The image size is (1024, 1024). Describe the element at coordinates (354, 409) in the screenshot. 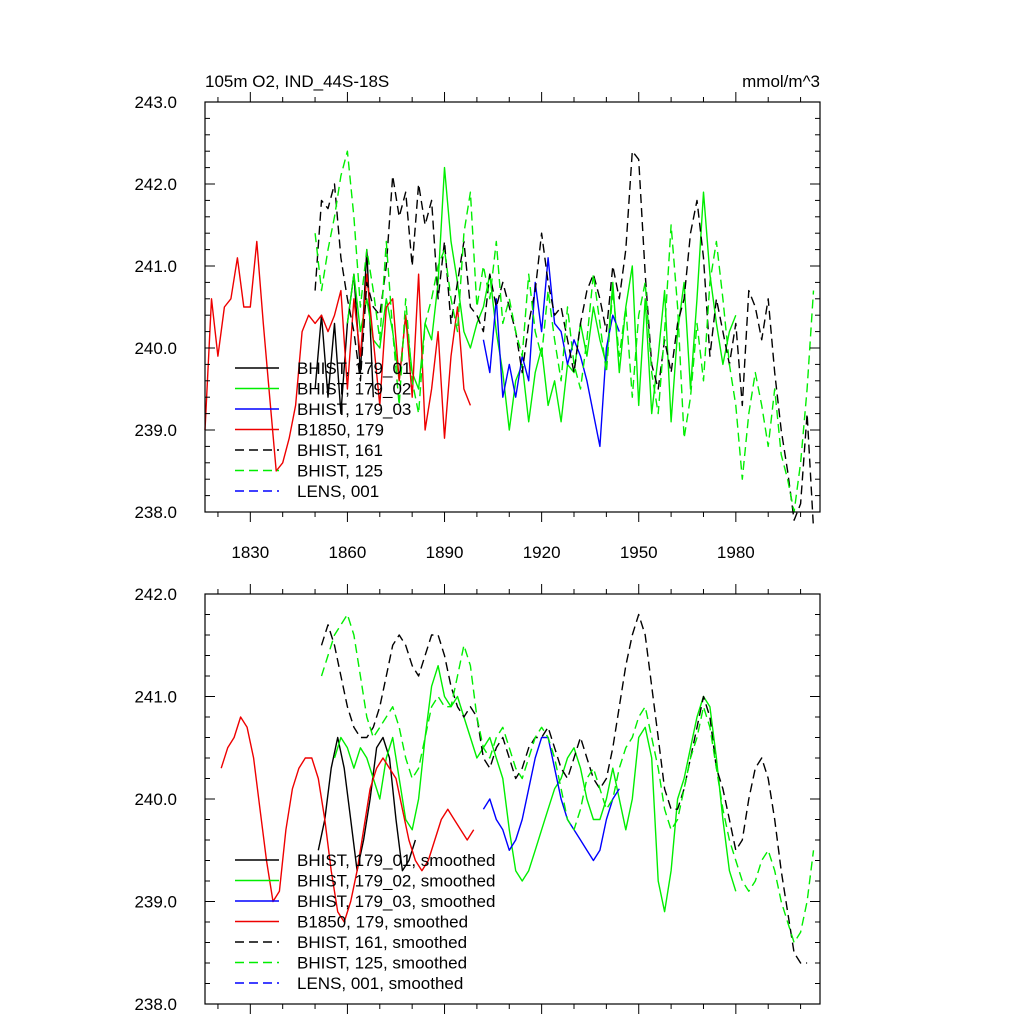

I see `legend-label: BHIST, 179_03` at that location.